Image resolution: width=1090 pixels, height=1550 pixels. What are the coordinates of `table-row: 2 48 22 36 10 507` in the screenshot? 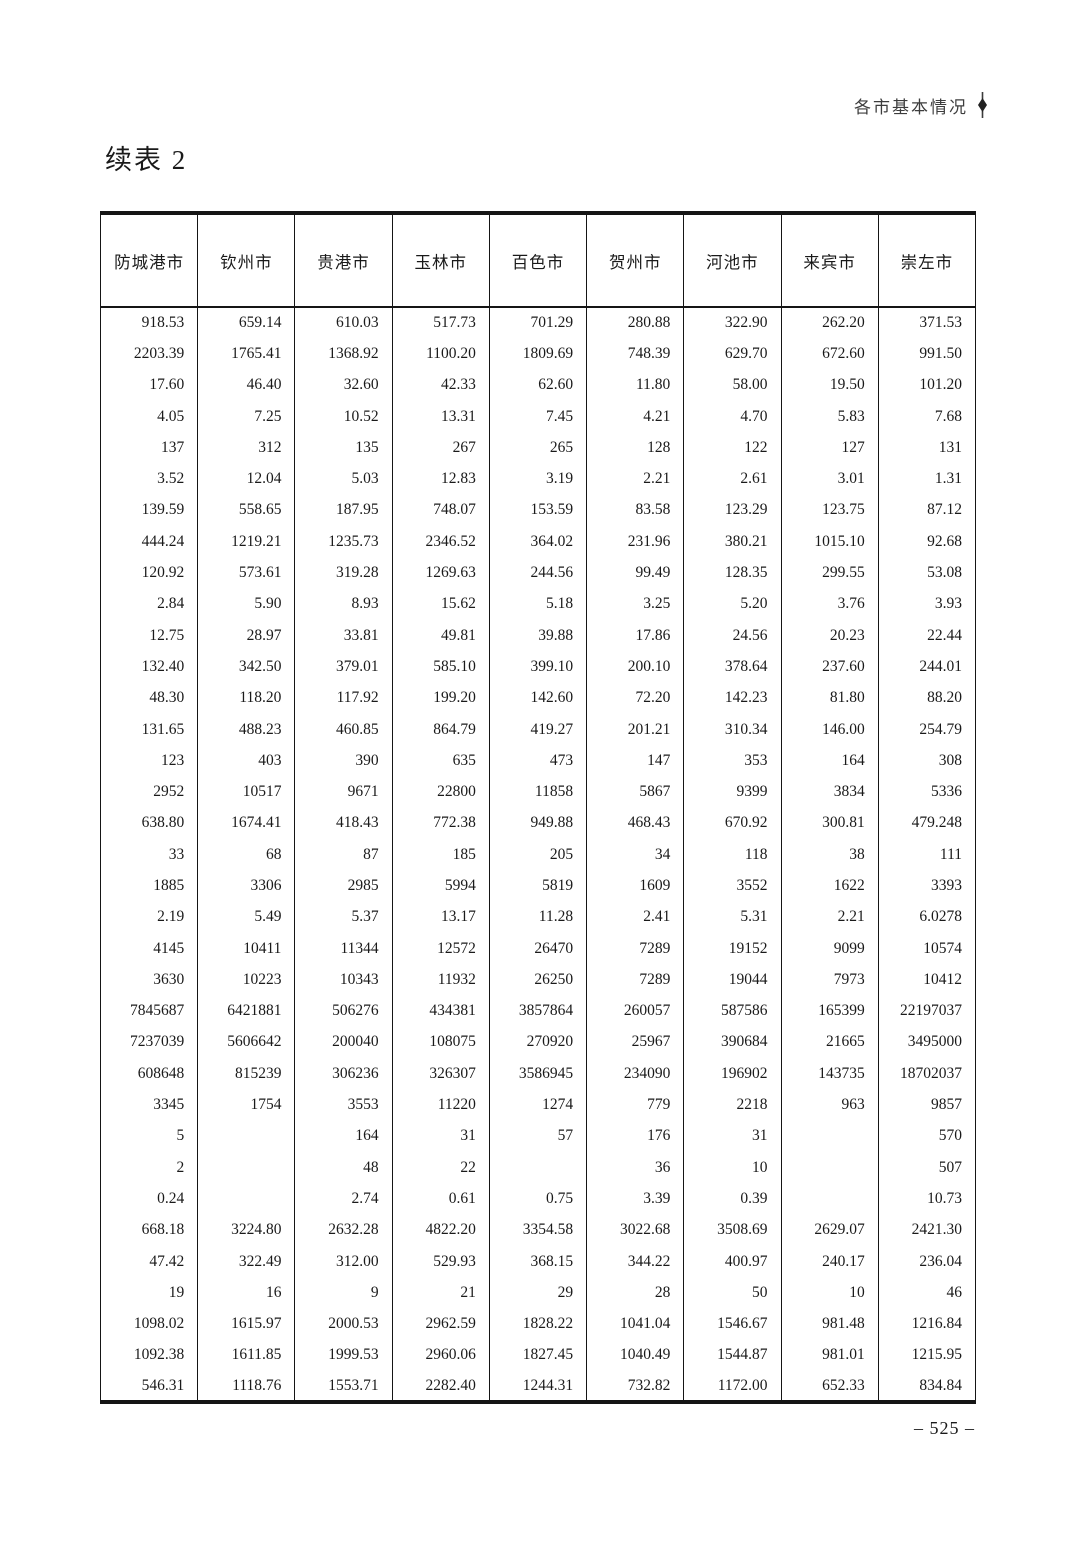 It's located at (538, 1168).